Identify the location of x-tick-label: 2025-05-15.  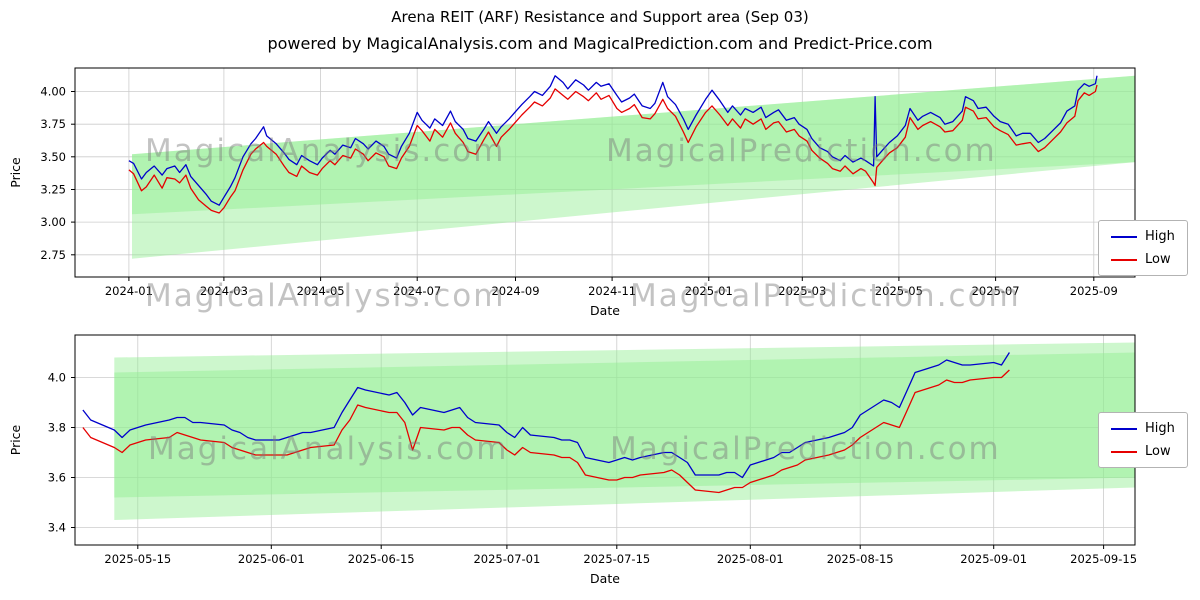
(137, 559).